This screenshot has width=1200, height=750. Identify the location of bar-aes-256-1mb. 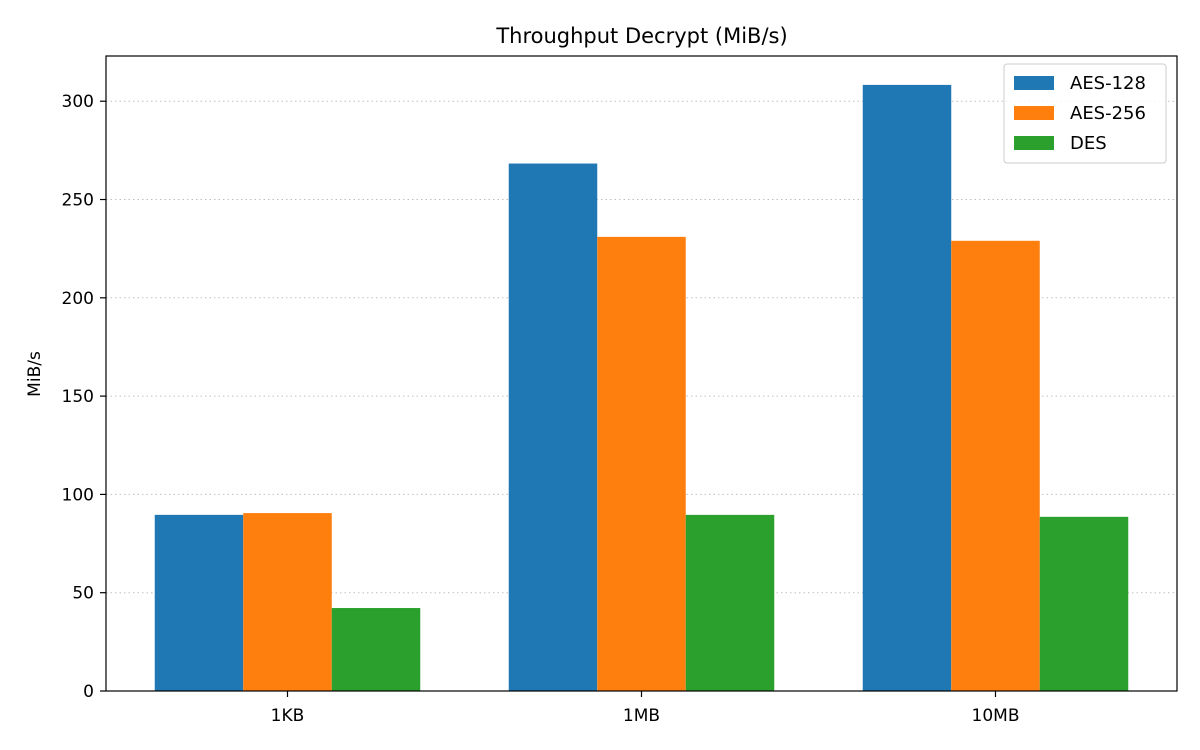
(641, 463).